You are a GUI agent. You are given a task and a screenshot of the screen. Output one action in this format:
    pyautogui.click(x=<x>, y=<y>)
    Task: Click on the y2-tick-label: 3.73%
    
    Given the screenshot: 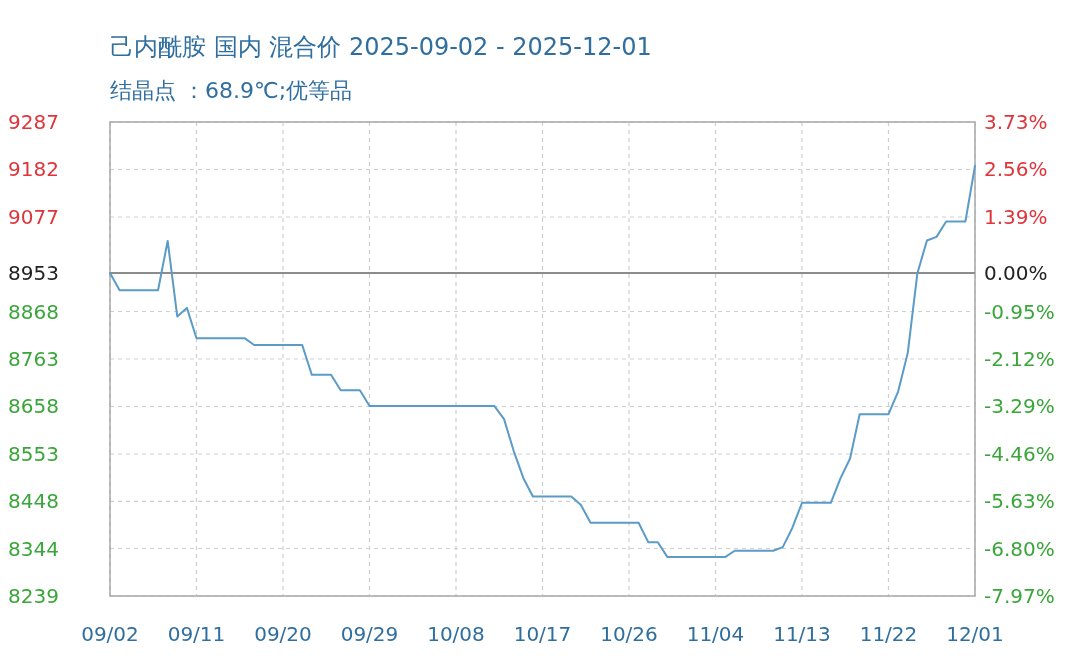 What is the action you would take?
    pyautogui.click(x=1016, y=122)
    